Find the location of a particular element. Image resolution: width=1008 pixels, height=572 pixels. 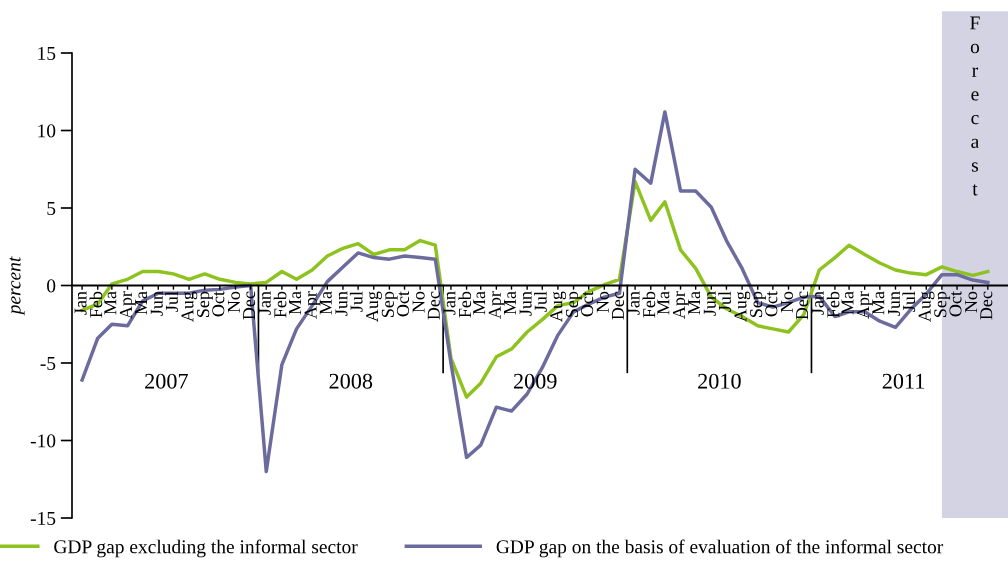

annotation: 2007 is located at coordinates (166, 381).